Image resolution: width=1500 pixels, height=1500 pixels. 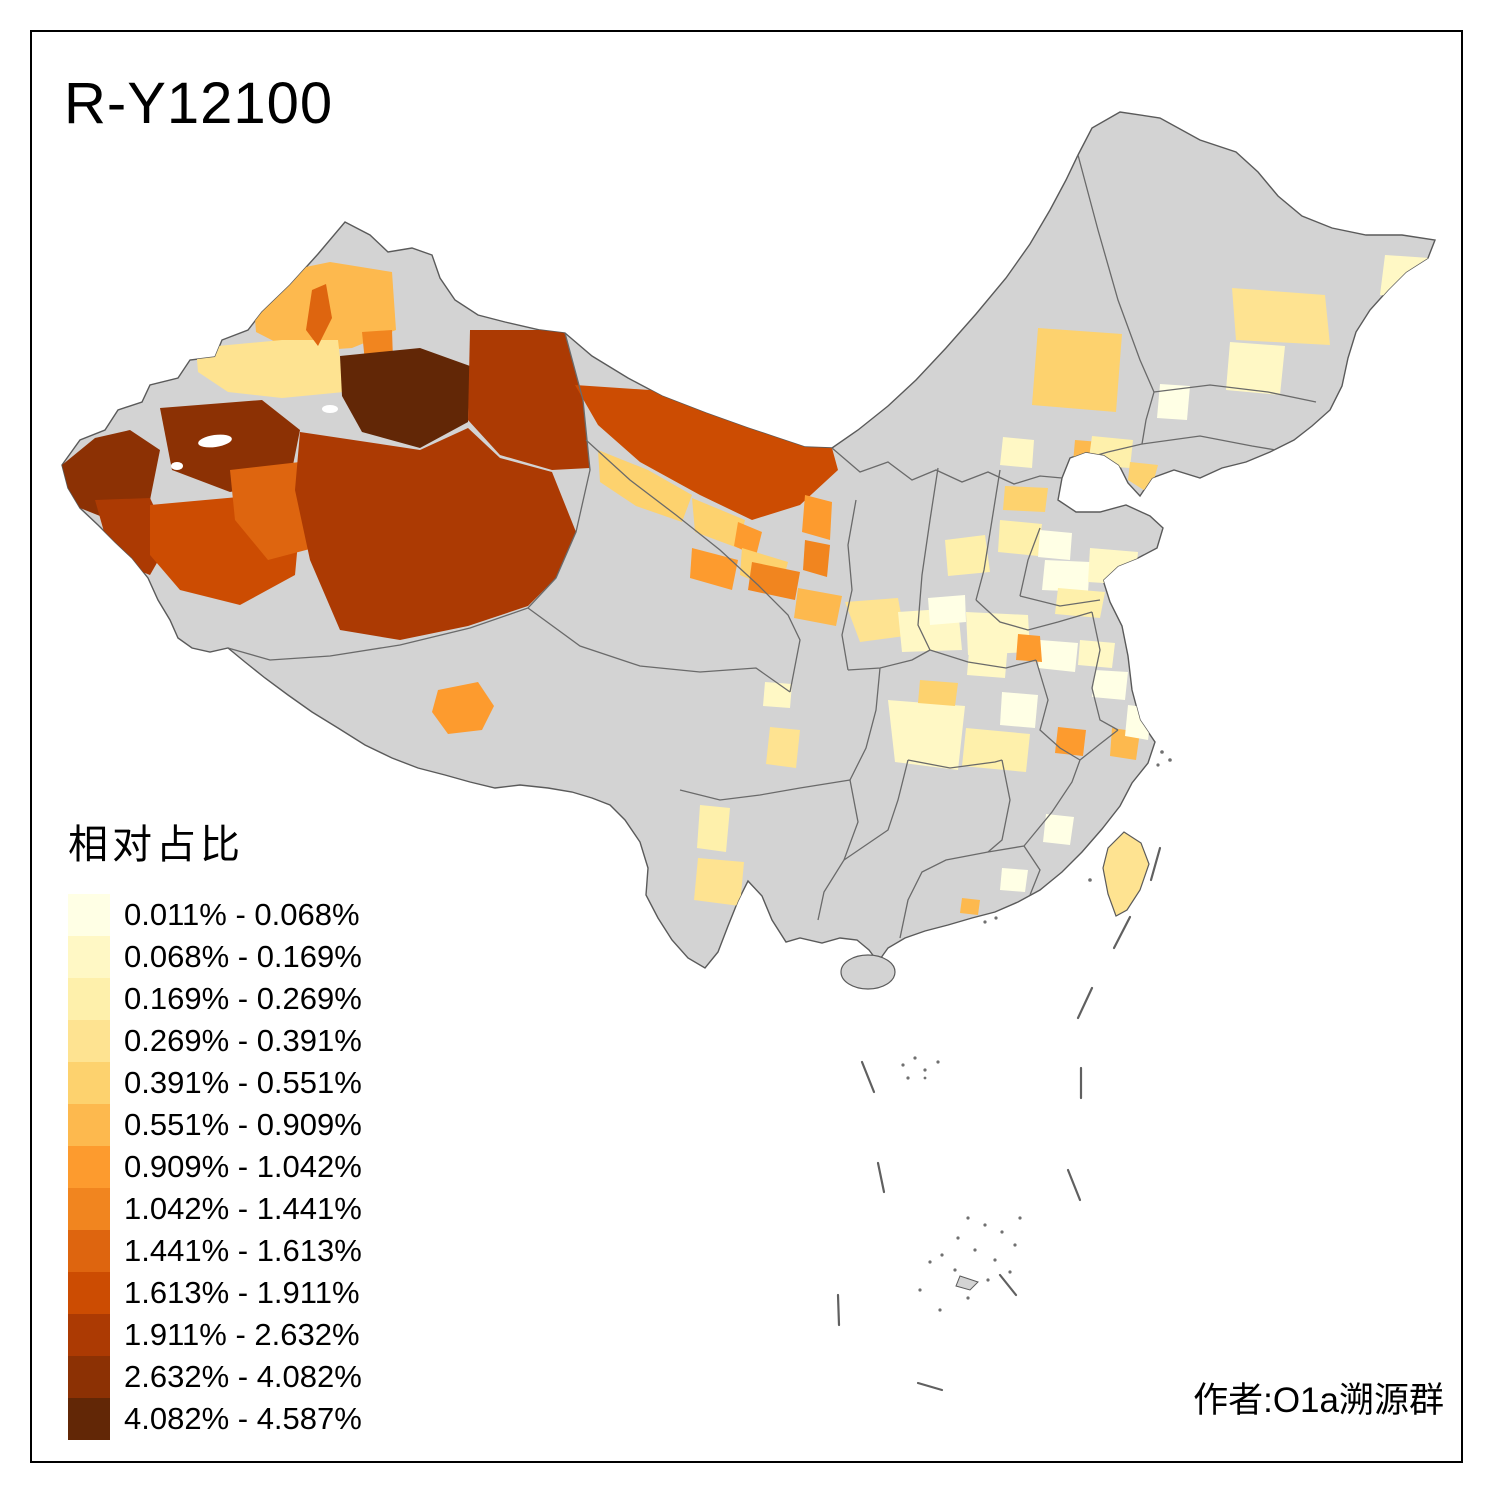 I want to click on region-taiyuan, so click(x=967, y=555).